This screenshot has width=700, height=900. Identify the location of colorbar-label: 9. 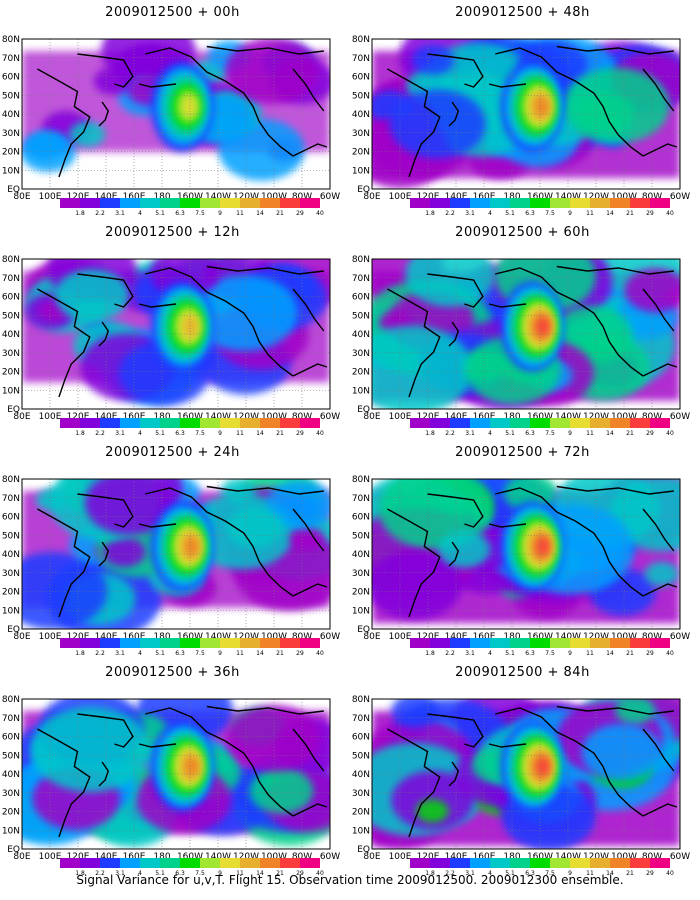
(220, 433).